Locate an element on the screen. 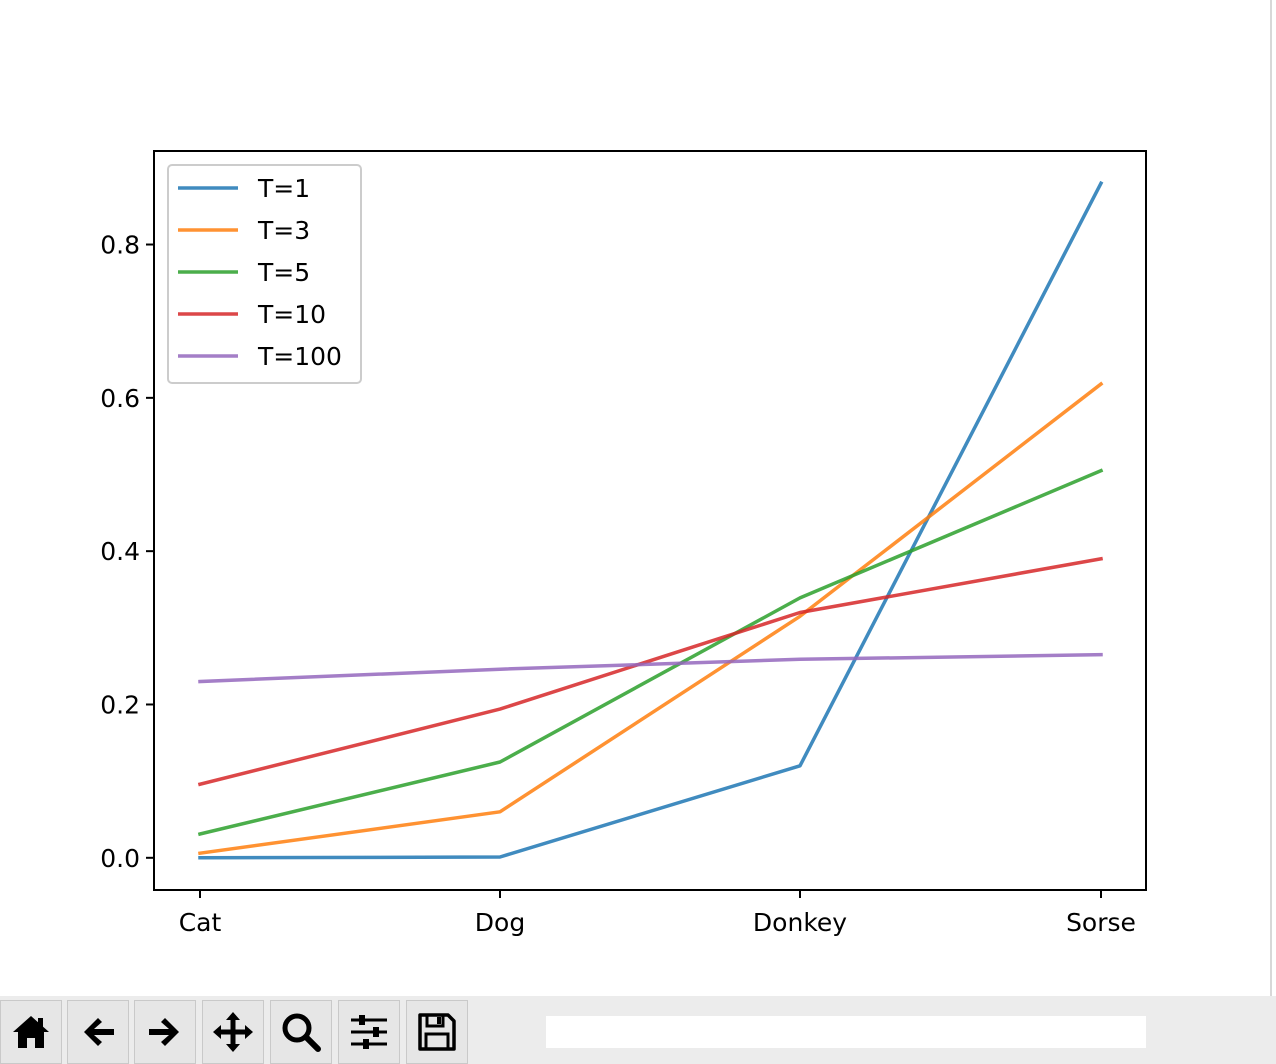 This screenshot has width=1276, height=1064. x-tick-label: Cat is located at coordinates (200, 922).